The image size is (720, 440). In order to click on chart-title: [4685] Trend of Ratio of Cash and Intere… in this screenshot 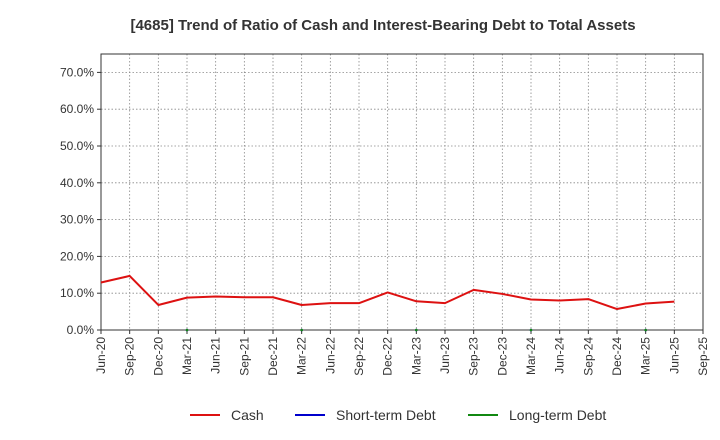, I will do `click(382, 25)`.